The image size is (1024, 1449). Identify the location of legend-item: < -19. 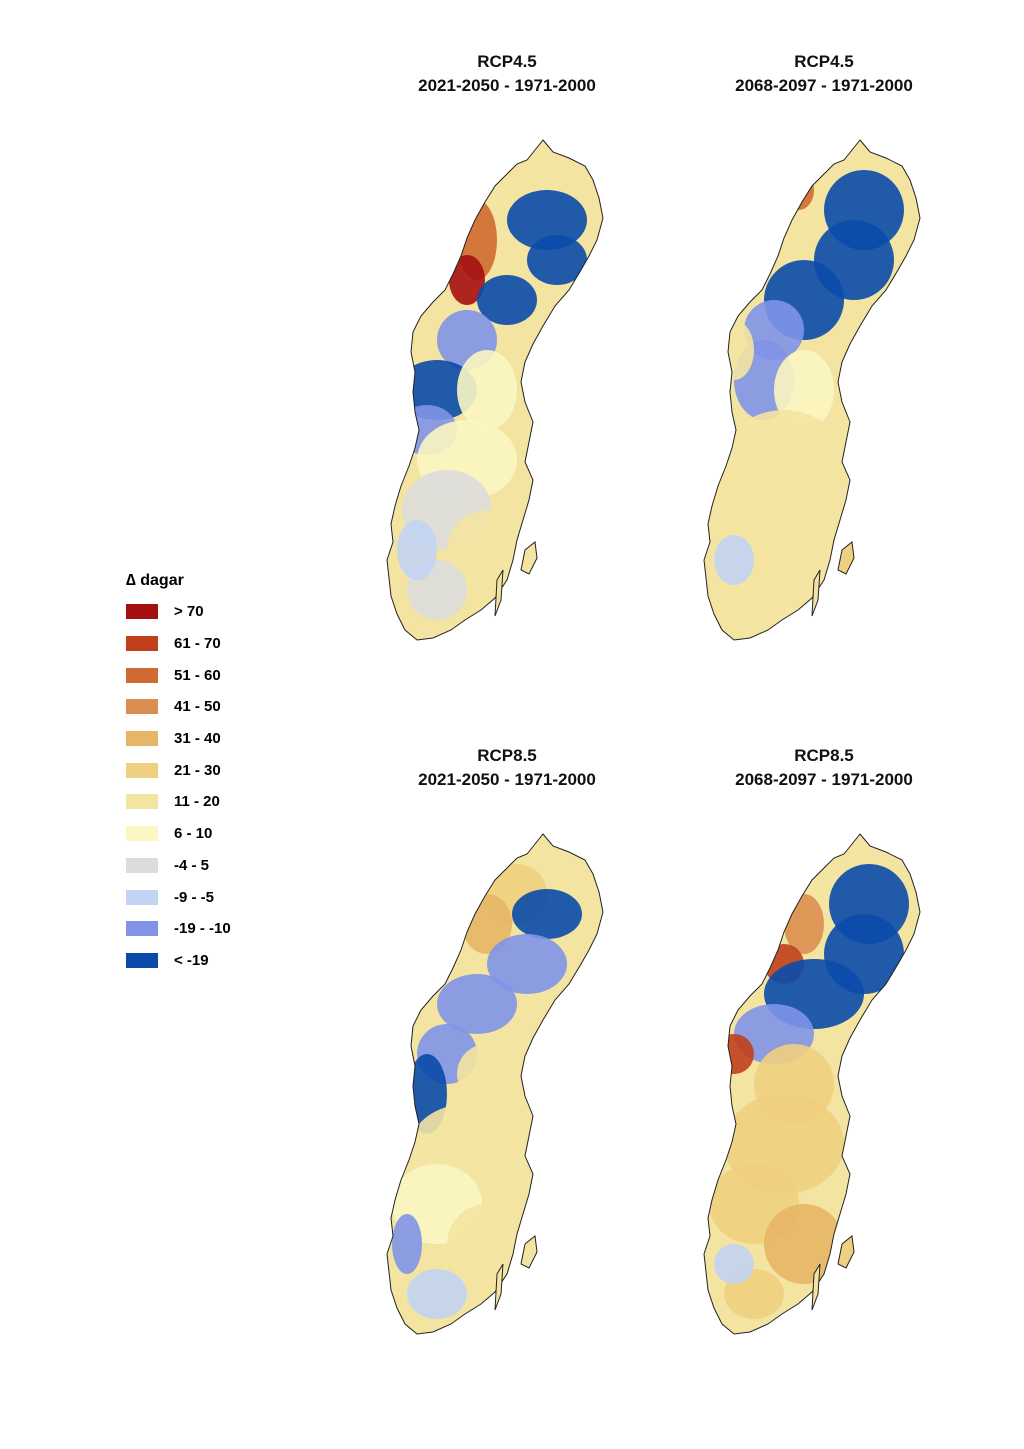
(178, 961).